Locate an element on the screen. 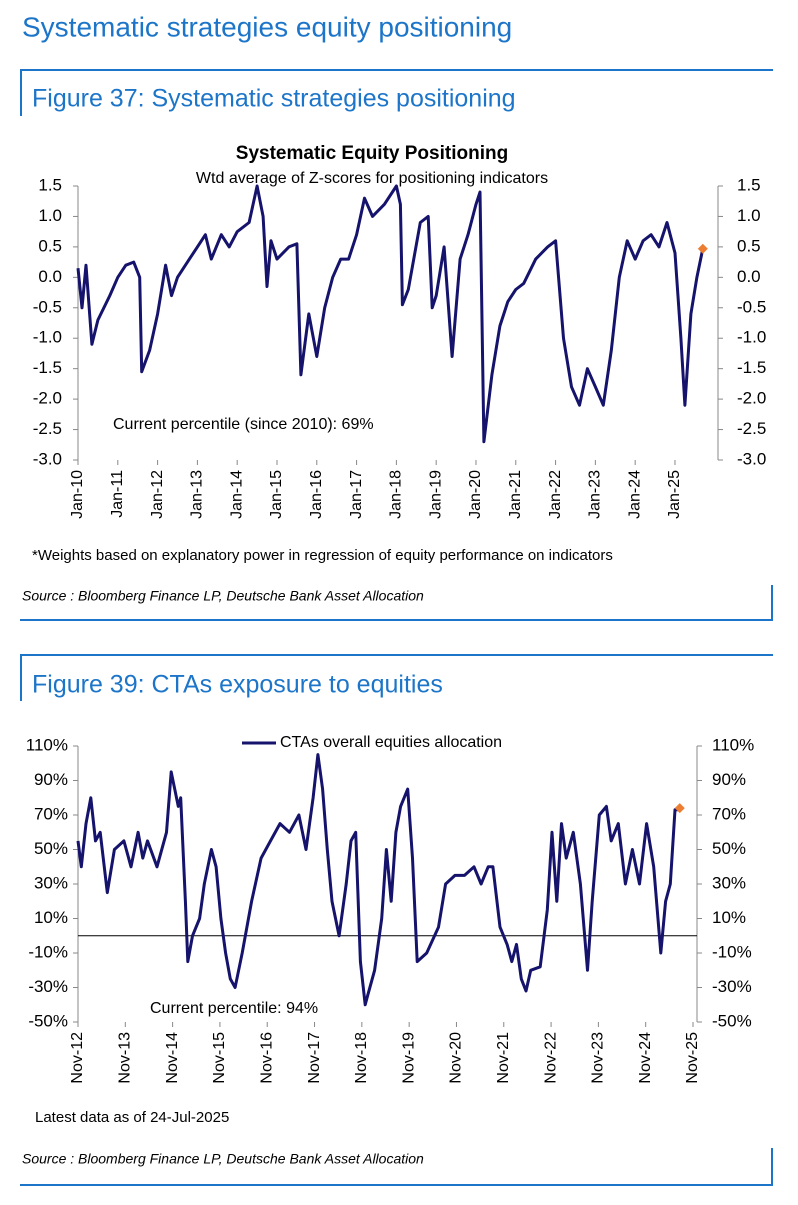 This screenshot has height=1205, width=798. x-tick-label: Jan-16 is located at coordinates (316, 494).